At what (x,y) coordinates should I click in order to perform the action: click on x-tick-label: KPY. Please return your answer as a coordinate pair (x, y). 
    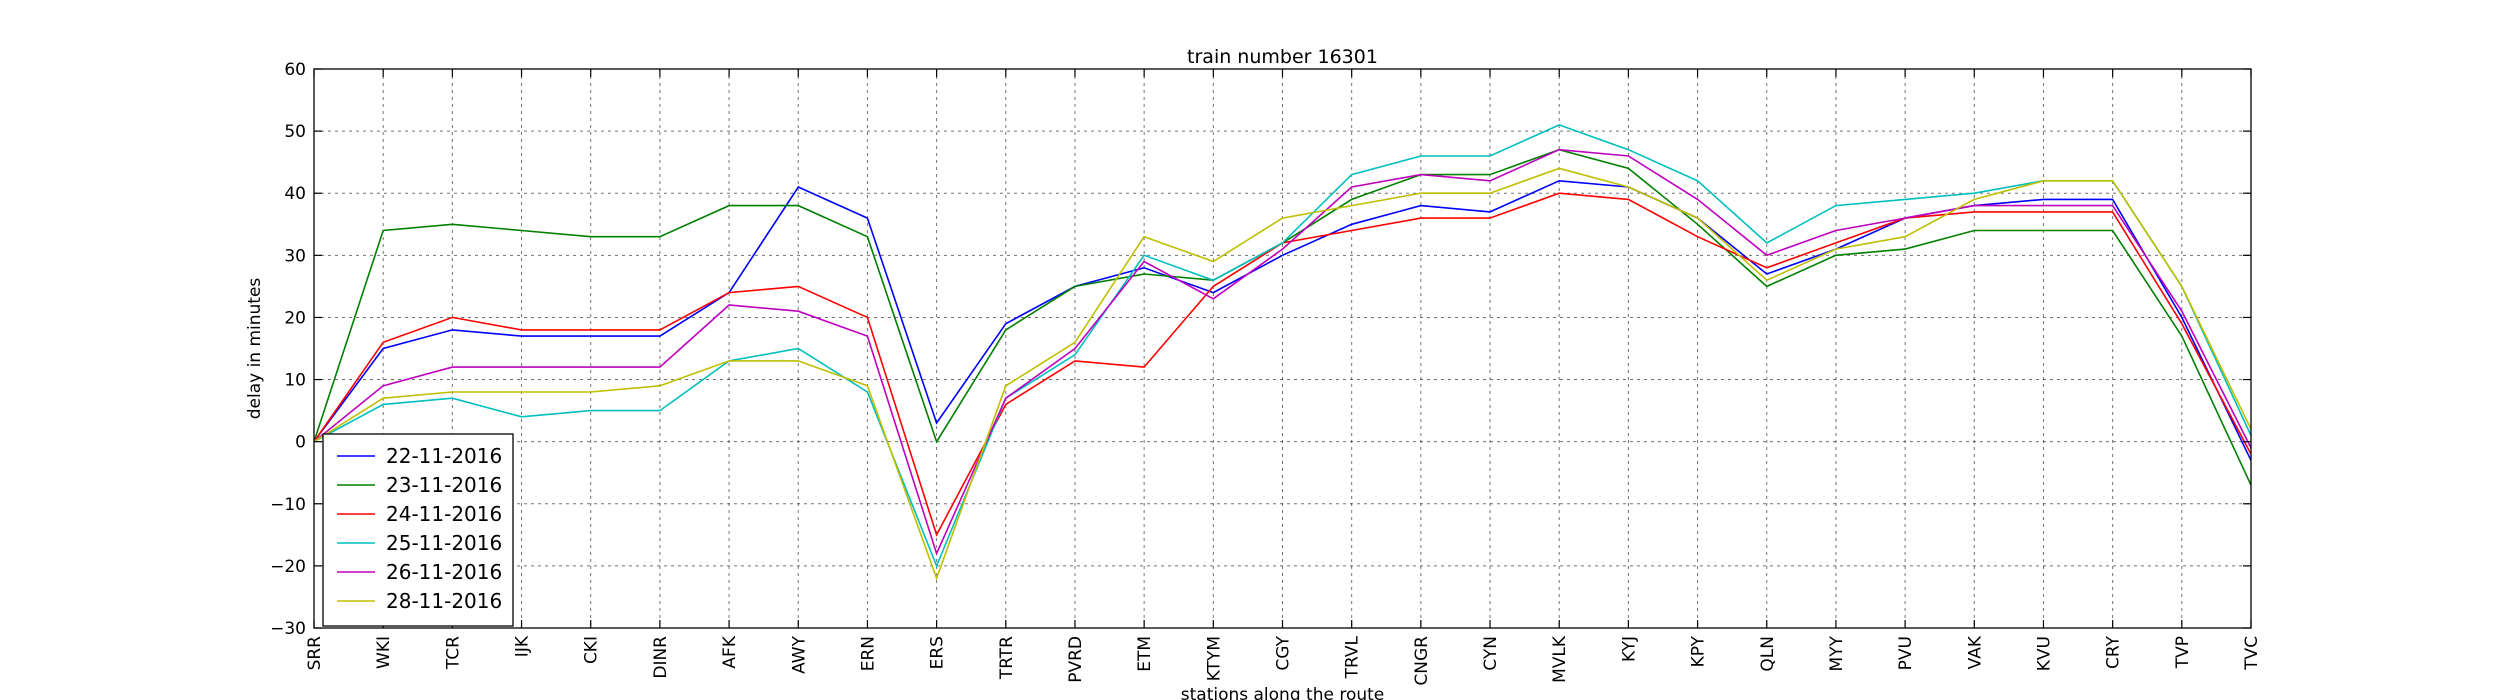
    Looking at the image, I should click on (1699, 651).